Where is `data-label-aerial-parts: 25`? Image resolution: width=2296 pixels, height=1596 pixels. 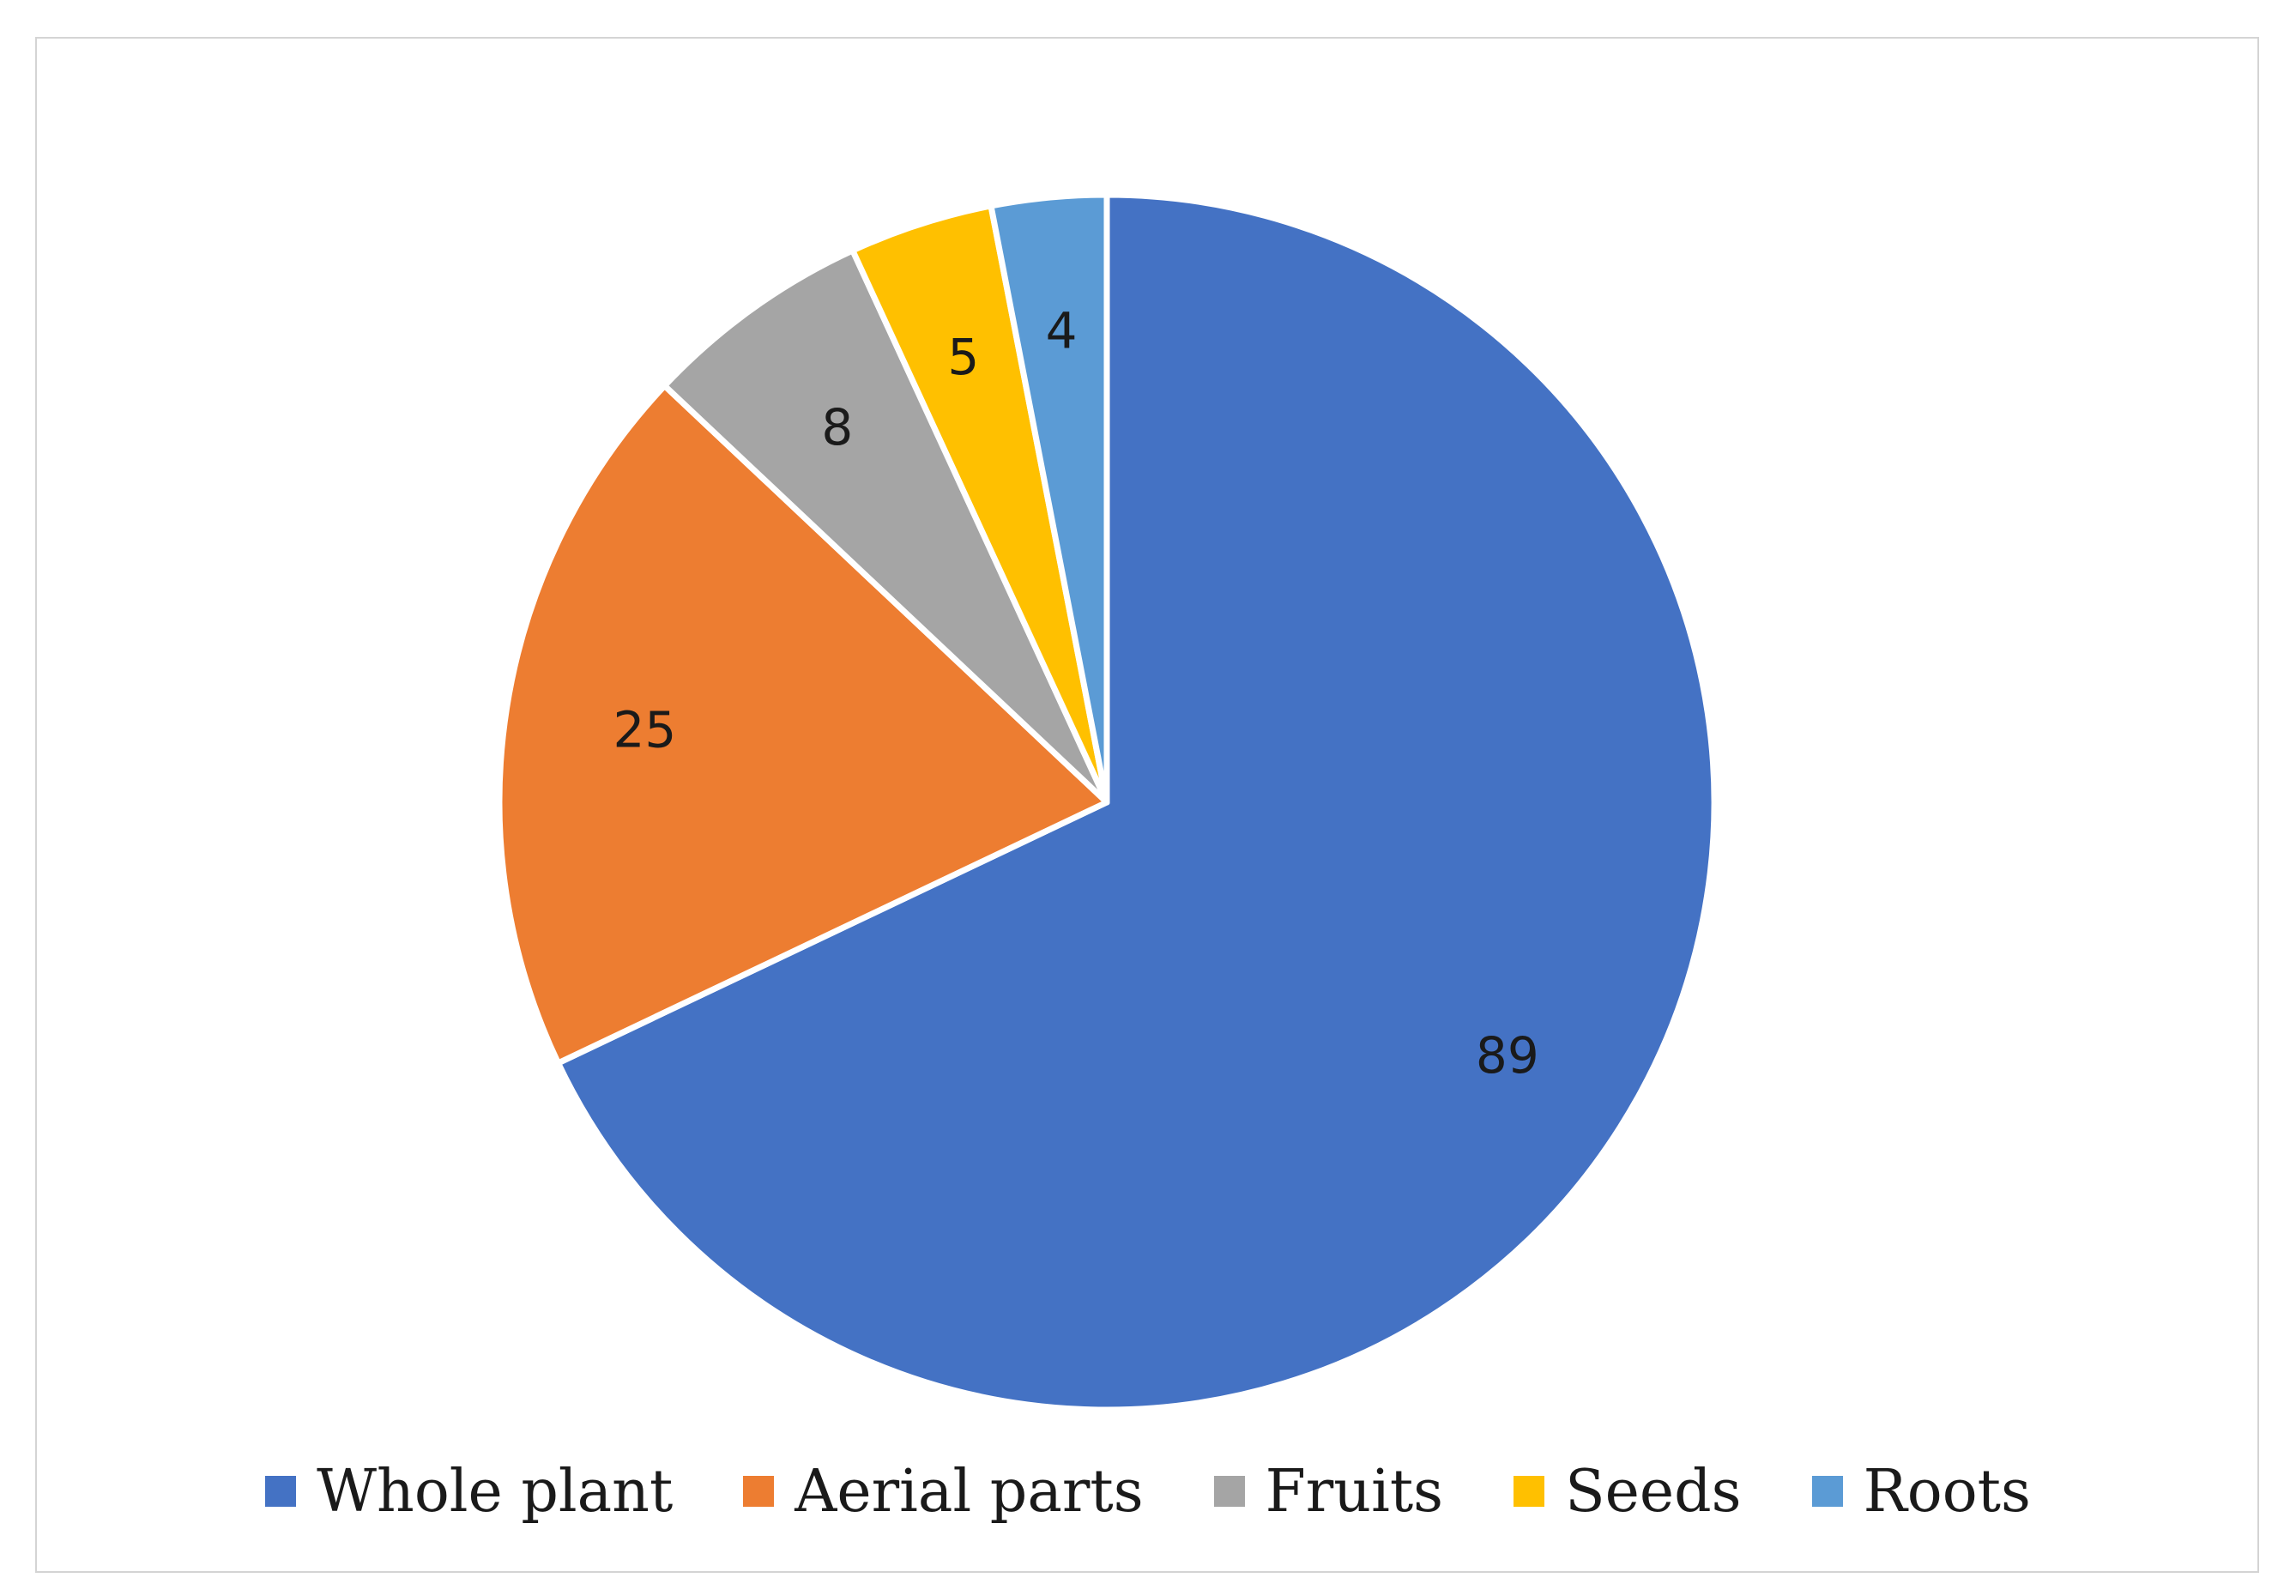
data-label-aerial-parts: 25 is located at coordinates (645, 729).